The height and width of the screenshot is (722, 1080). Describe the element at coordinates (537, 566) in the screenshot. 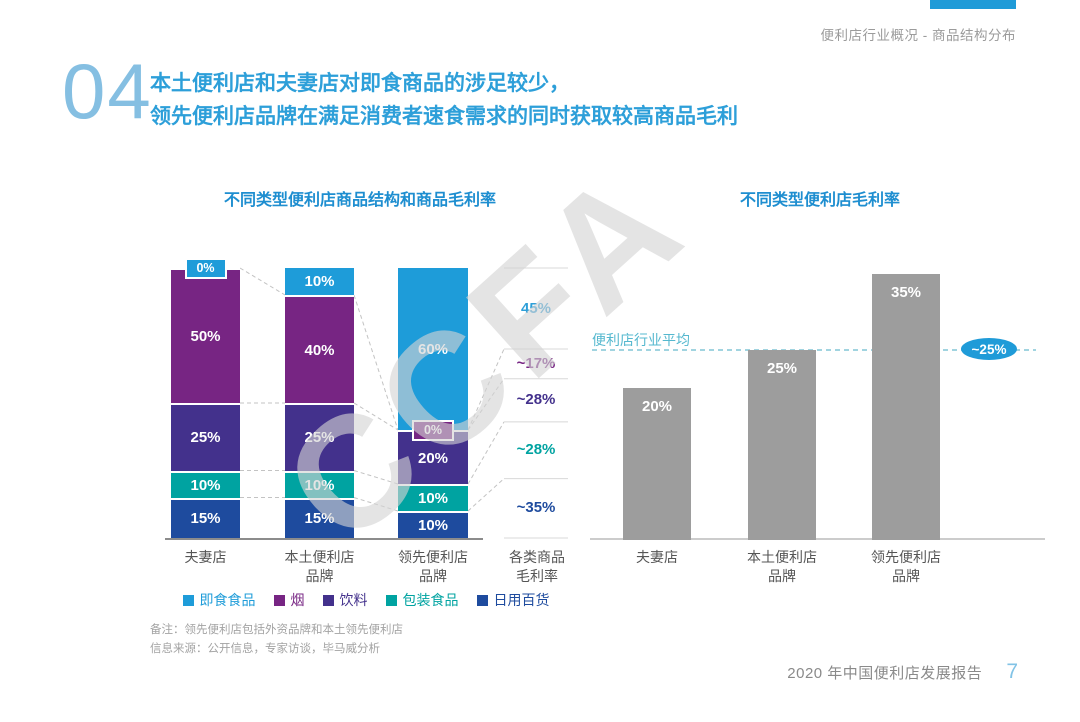

I see `margin-column-label: 各类商品 毛利率` at that location.